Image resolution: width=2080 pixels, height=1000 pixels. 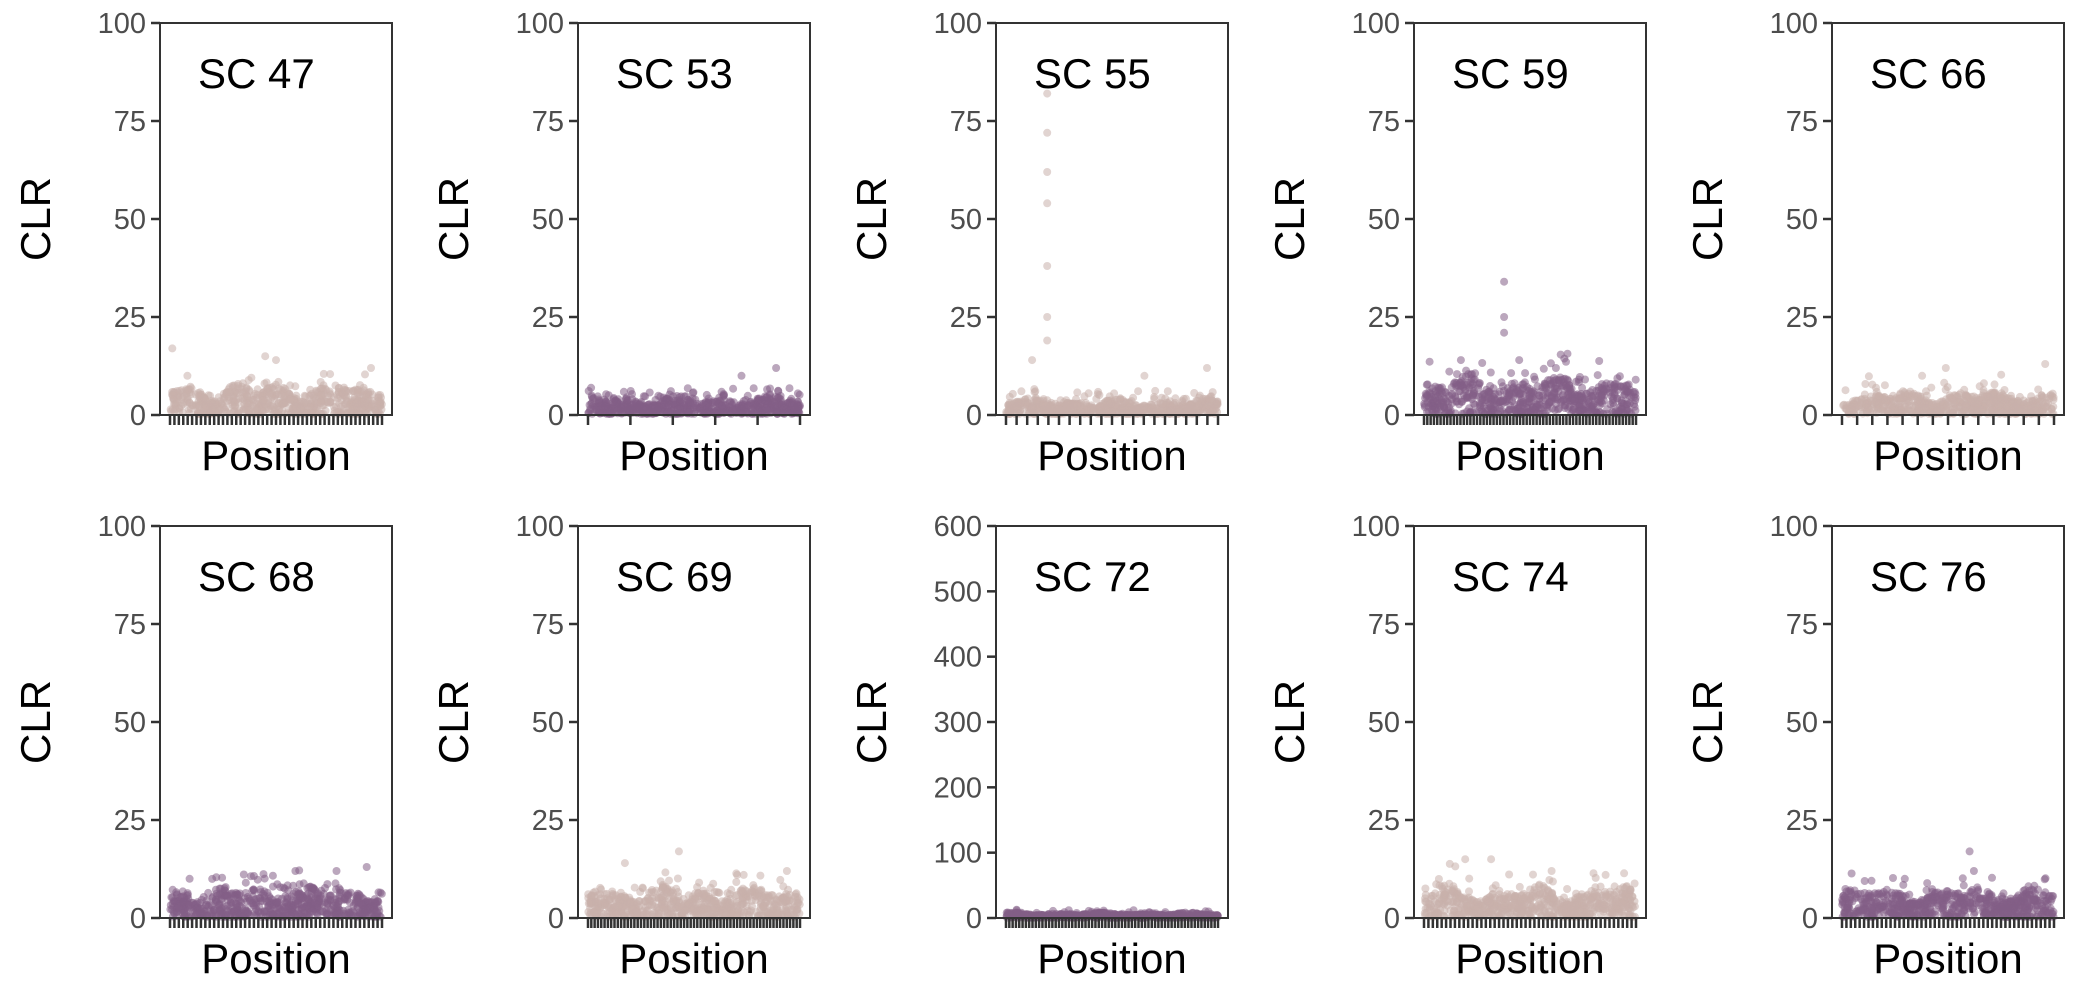 I want to click on data-points, so click(x=276, y=892).